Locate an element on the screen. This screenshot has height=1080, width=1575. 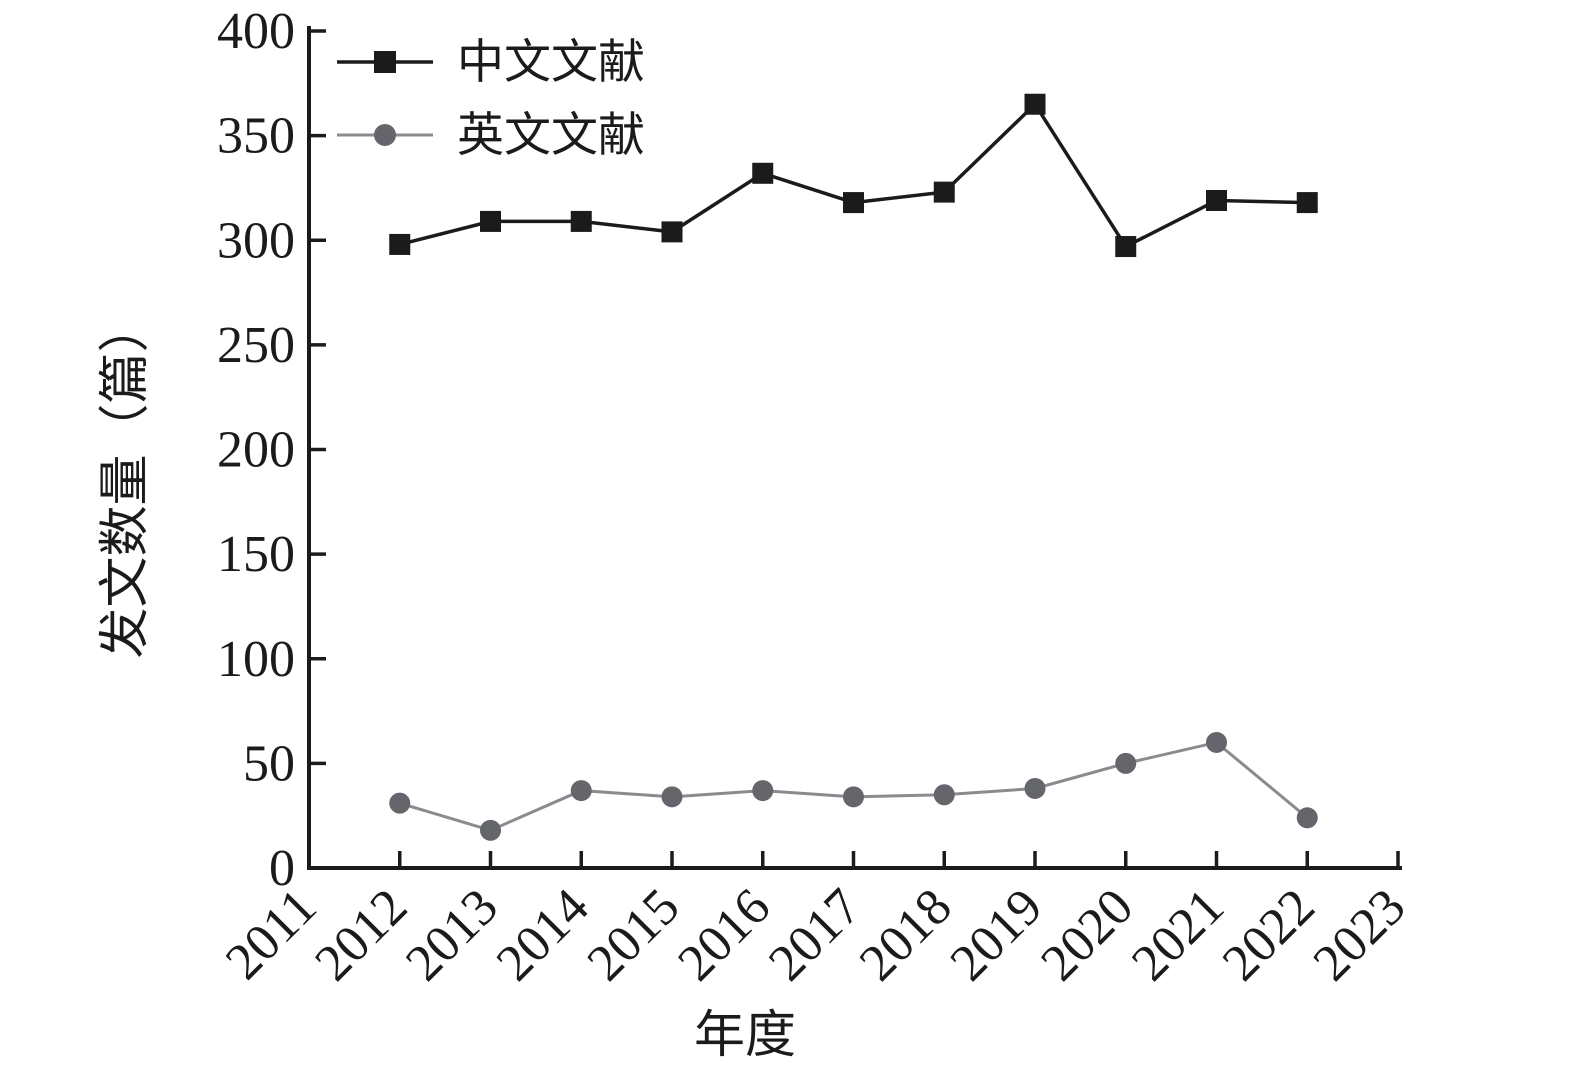
x-tick-label: 2019 is located at coordinates (997, 935).